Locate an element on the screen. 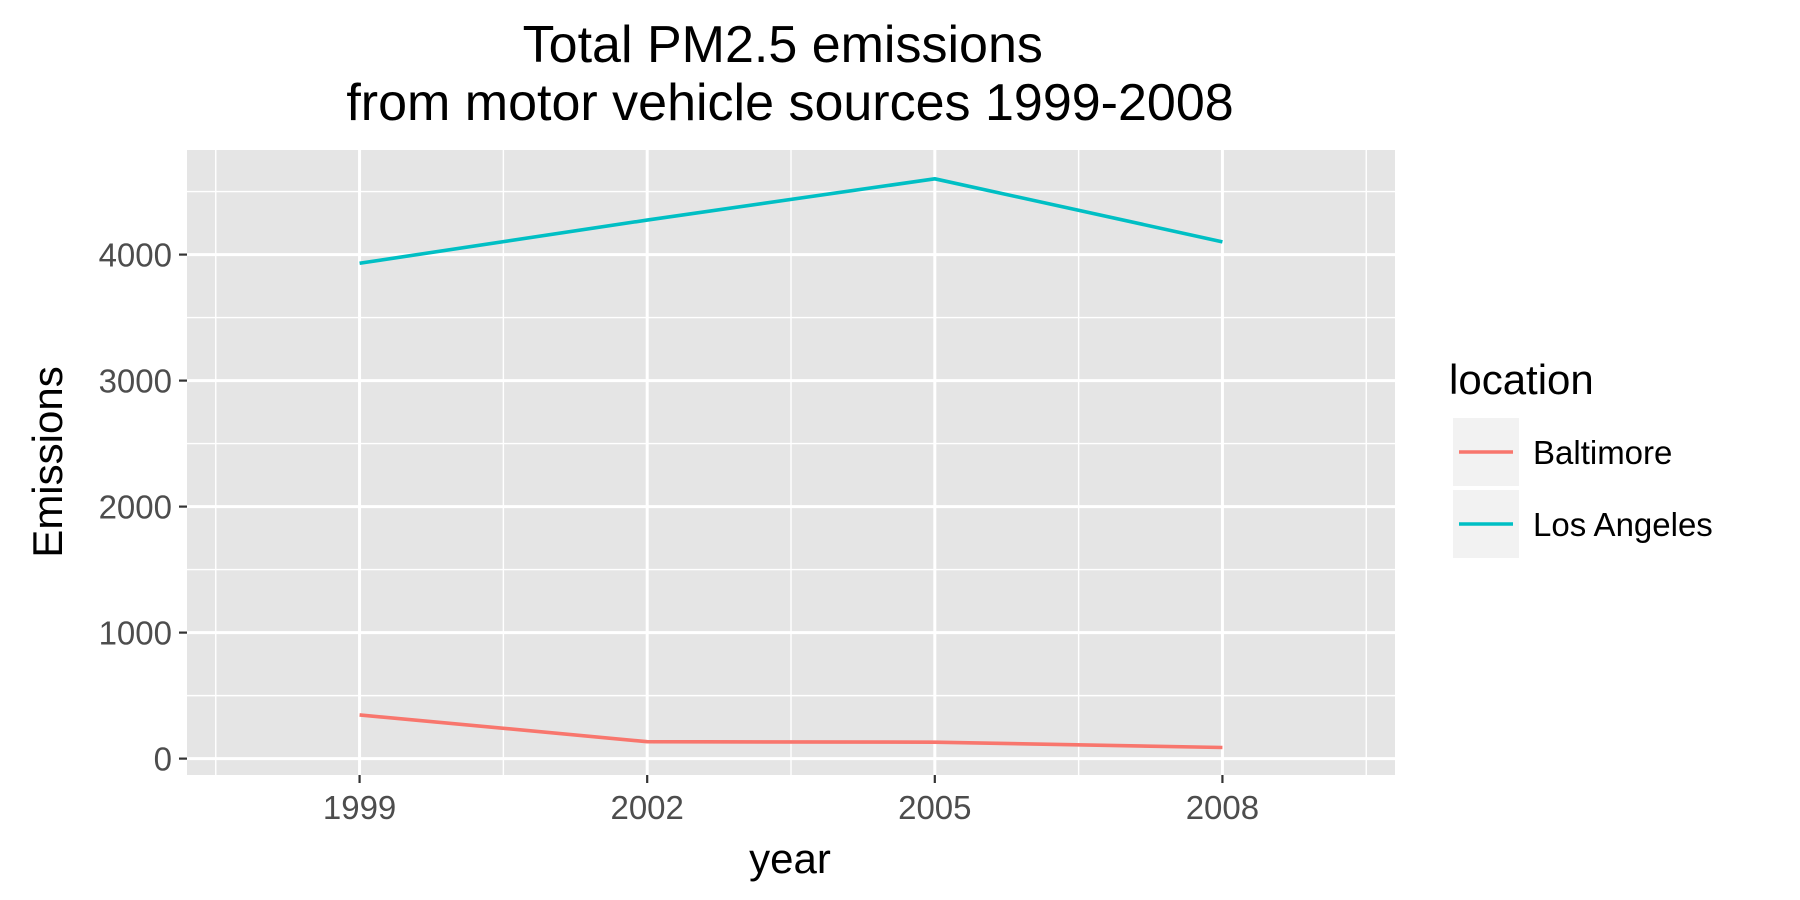 This screenshot has height=900, width=1800. y-tick-label: 3000 is located at coordinates (135, 381).